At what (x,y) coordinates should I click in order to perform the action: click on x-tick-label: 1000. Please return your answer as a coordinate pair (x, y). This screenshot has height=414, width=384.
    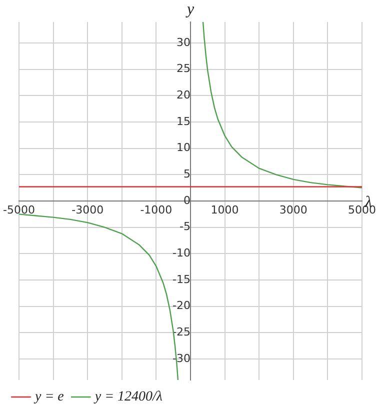
    Looking at the image, I should click on (224, 209).